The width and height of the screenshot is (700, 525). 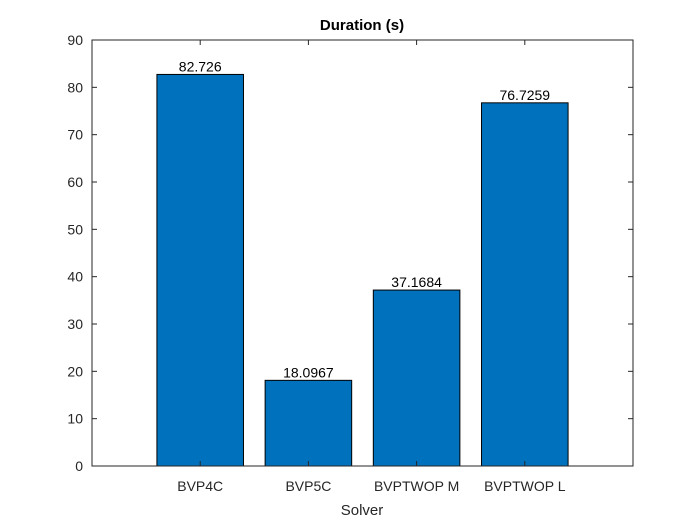 I want to click on y-tick-label: 90, so click(x=75, y=40).